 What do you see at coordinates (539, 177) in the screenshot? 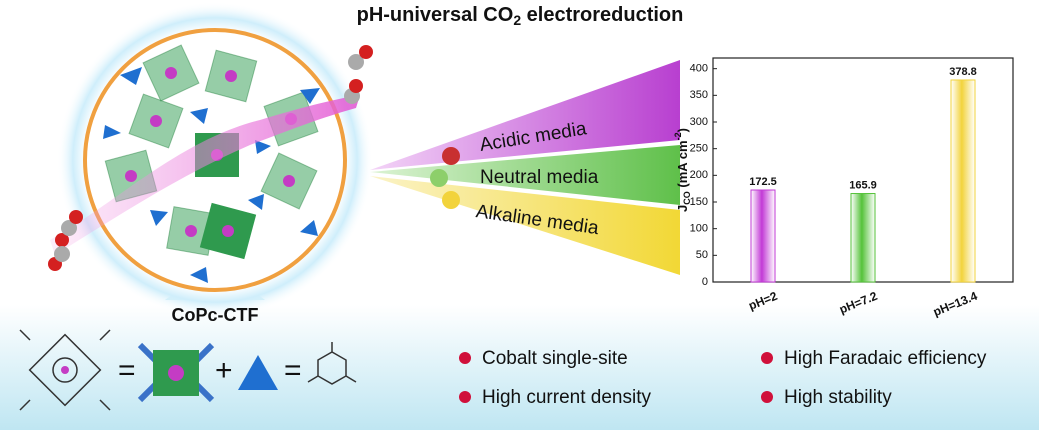
I see `media-label: Neutral media` at bounding box center [539, 177].